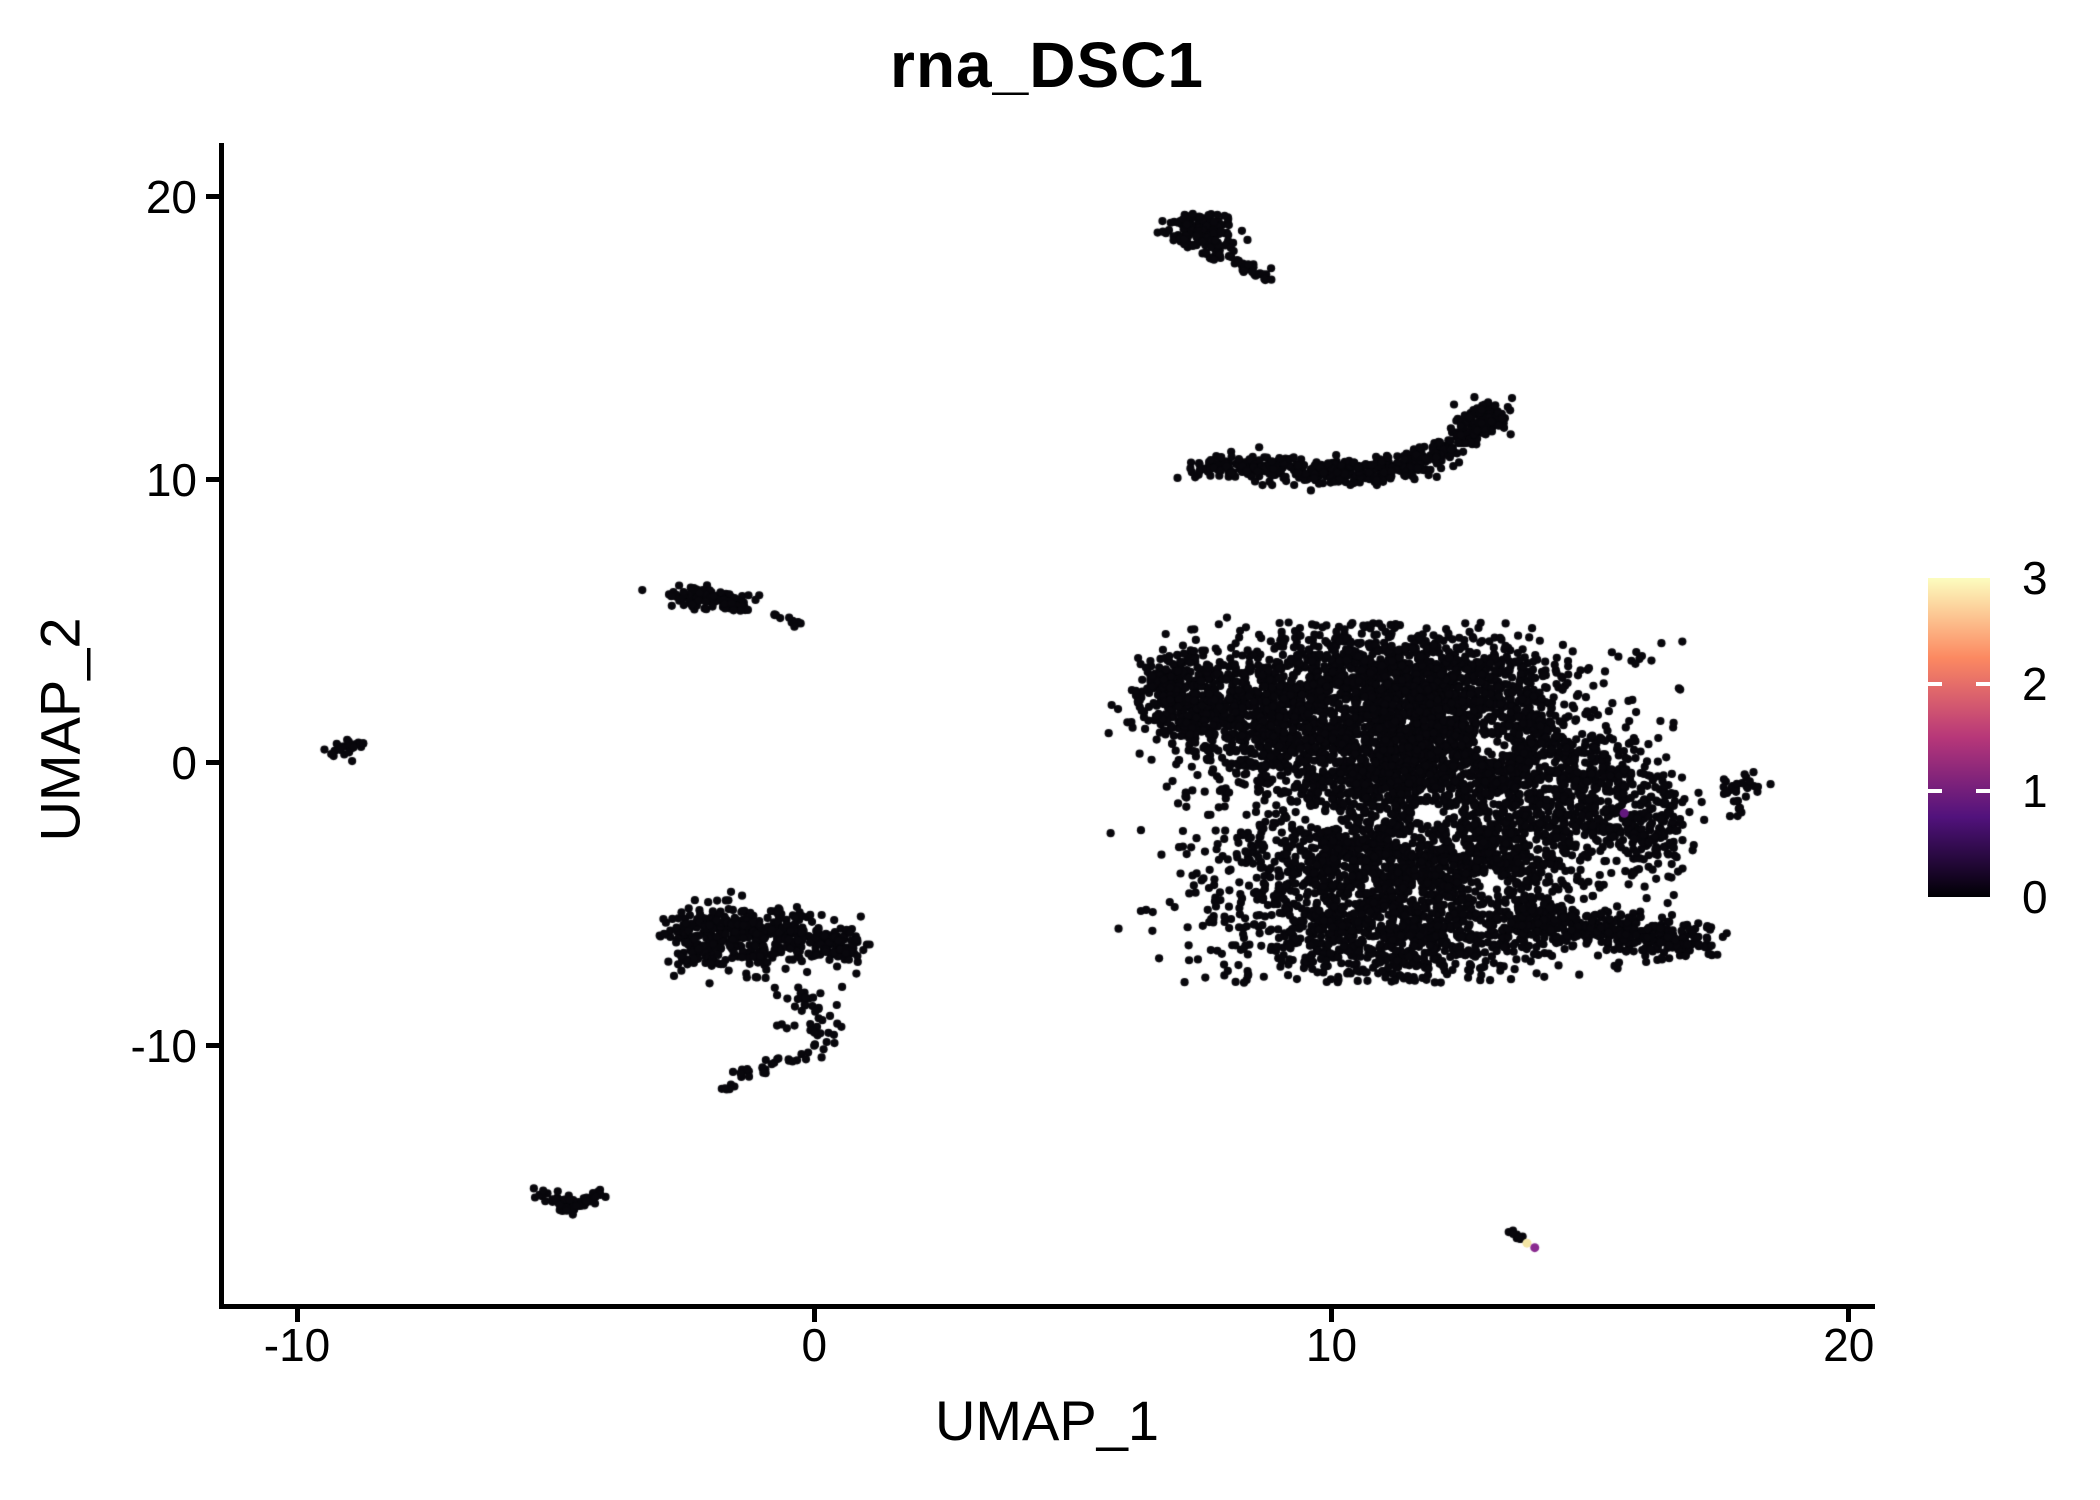 The height and width of the screenshot is (1500, 2100). I want to click on x-tick-label: -10, so click(297, 1345).